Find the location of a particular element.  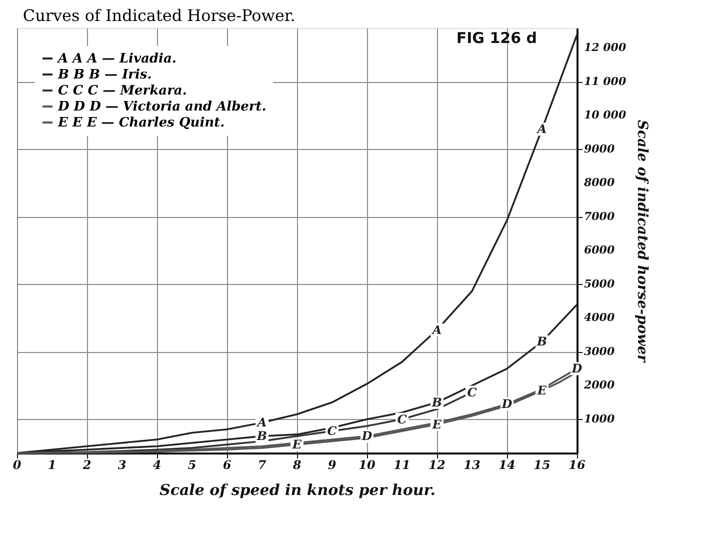

legend-label: D D D — Victoria and Albert. is located at coordinates (161, 107).